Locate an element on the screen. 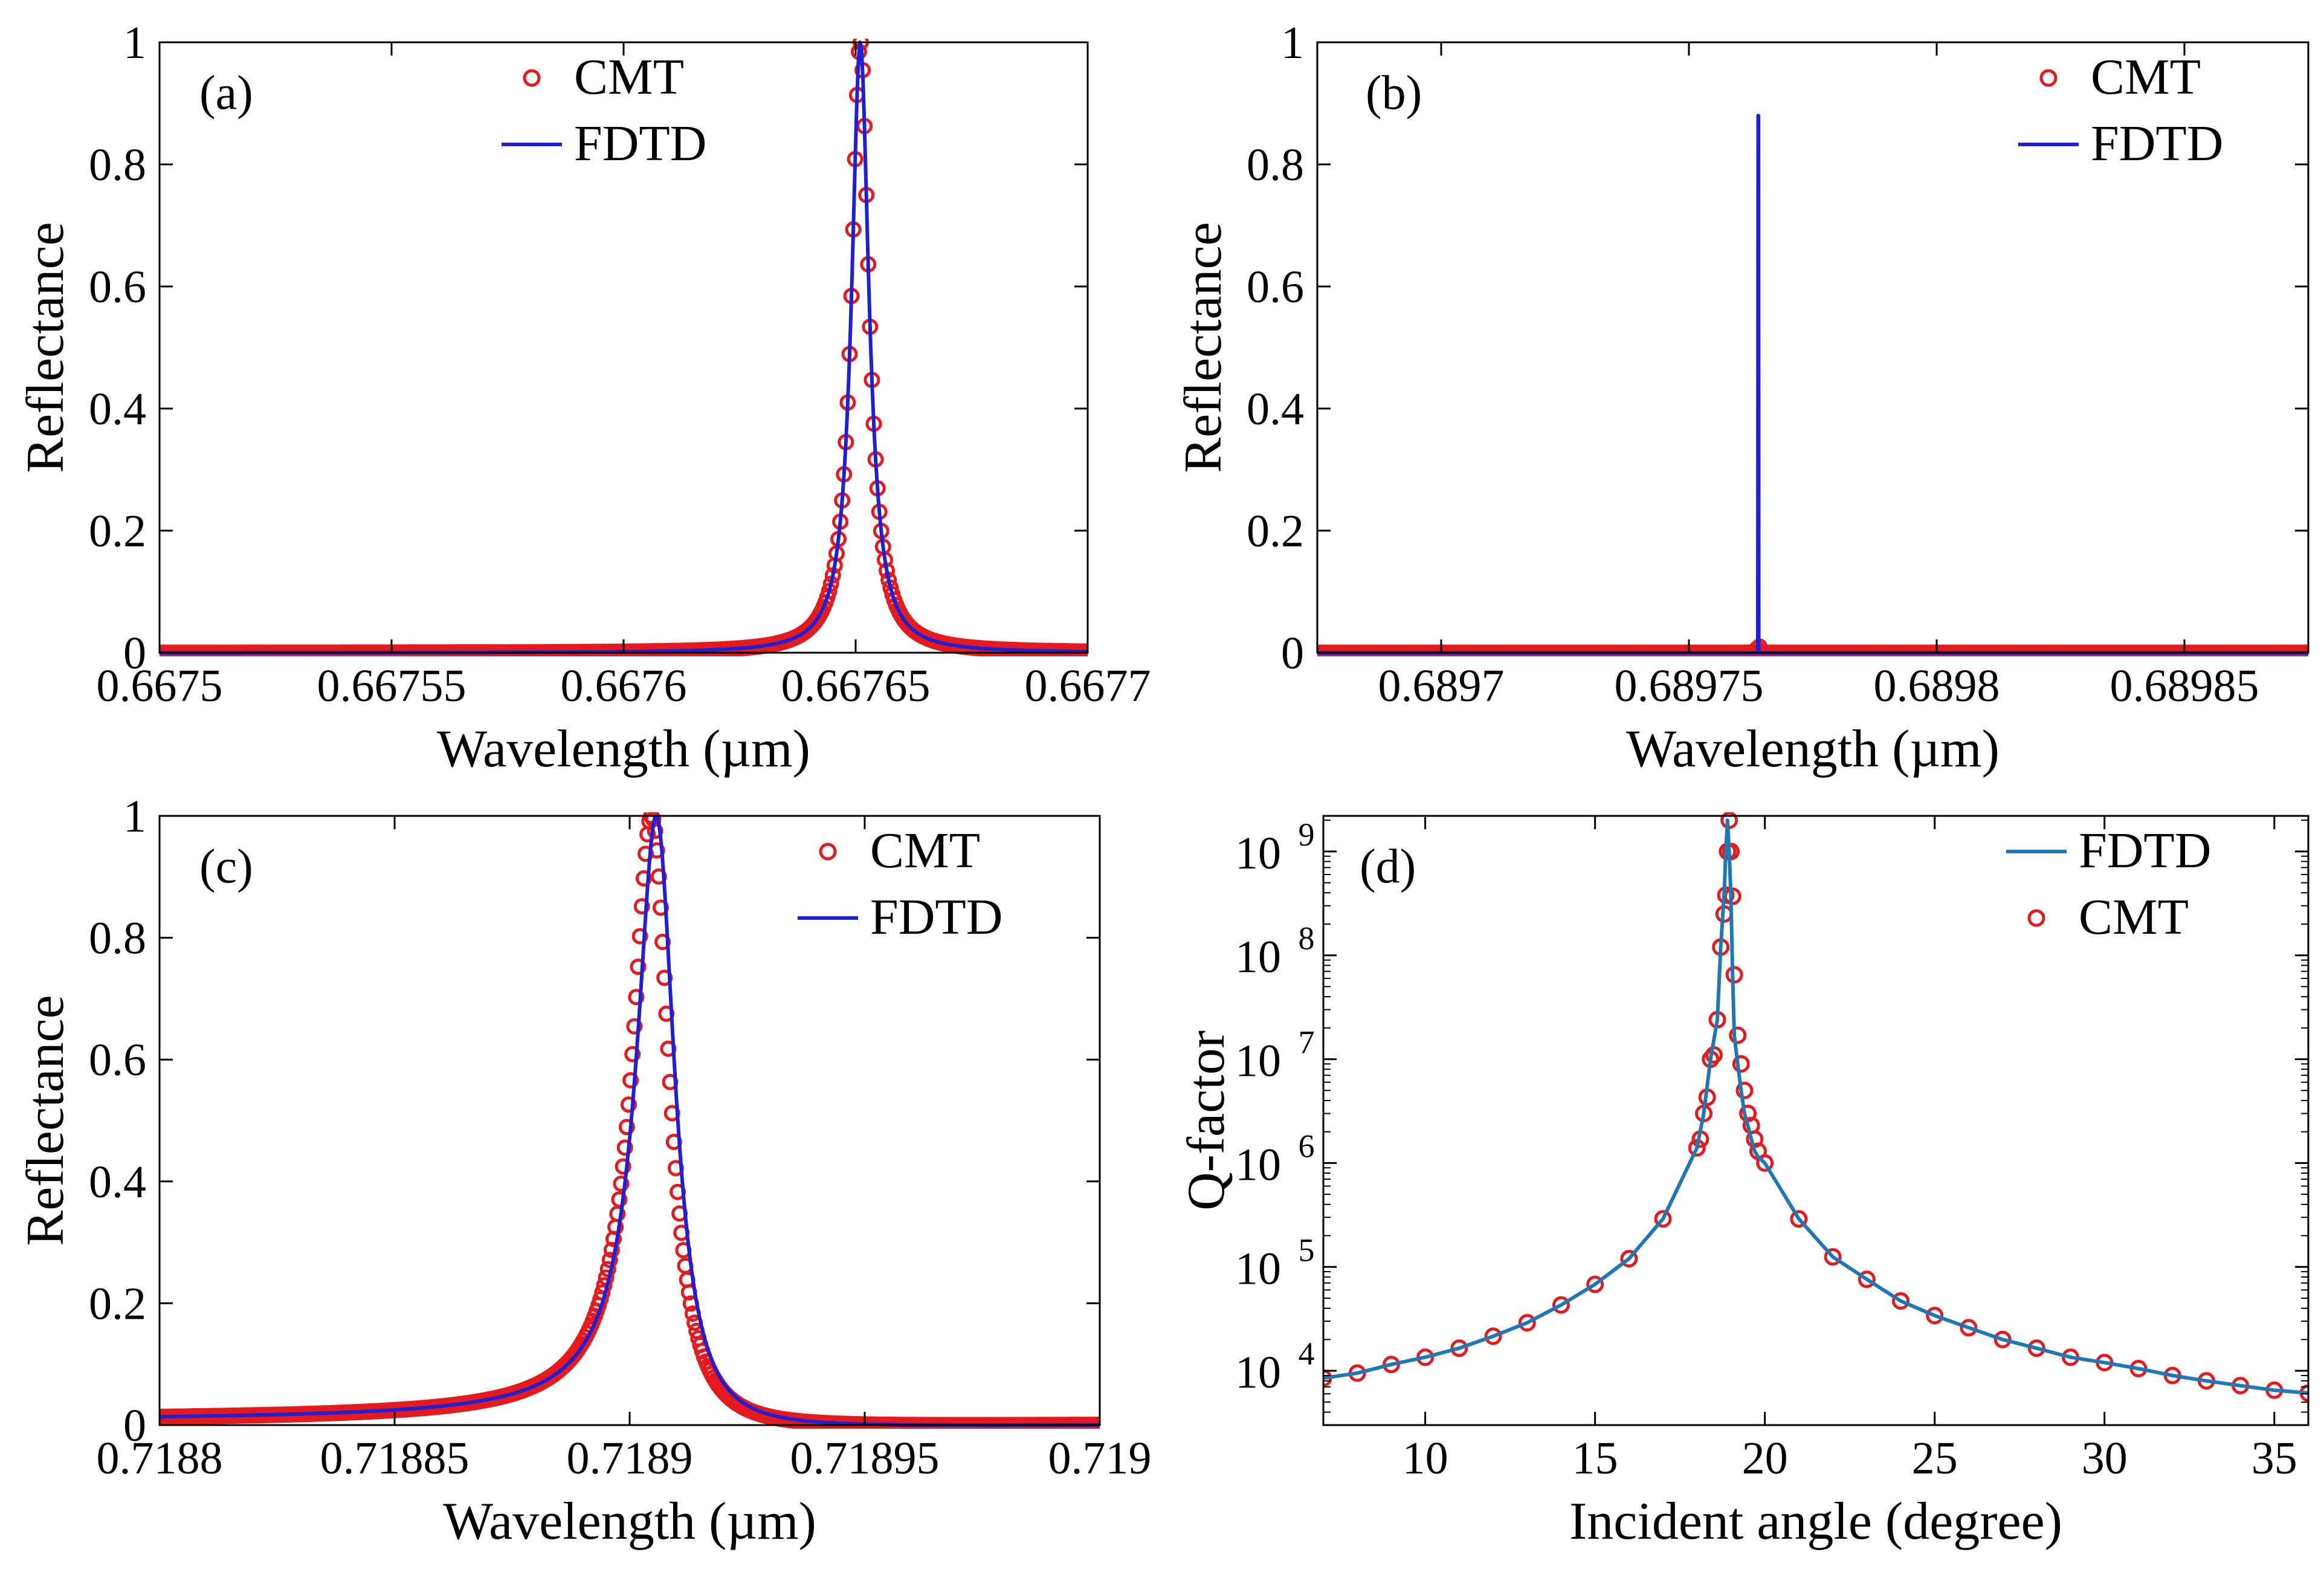  x-tick-label: 0.6897 is located at coordinates (1441, 686).